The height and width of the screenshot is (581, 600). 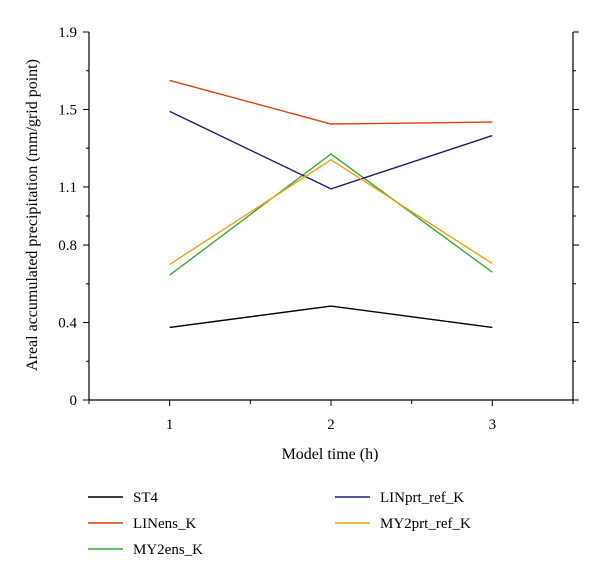 What do you see at coordinates (425, 524) in the screenshot?
I see `legend-label: MY2prt_ref_K` at bounding box center [425, 524].